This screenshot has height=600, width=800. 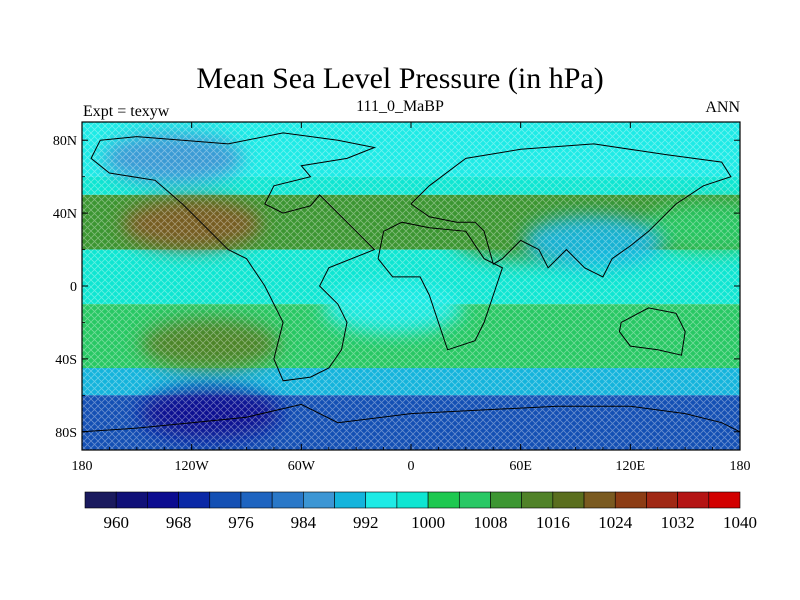 I want to click on colorbar-label: 976, so click(x=241, y=522).